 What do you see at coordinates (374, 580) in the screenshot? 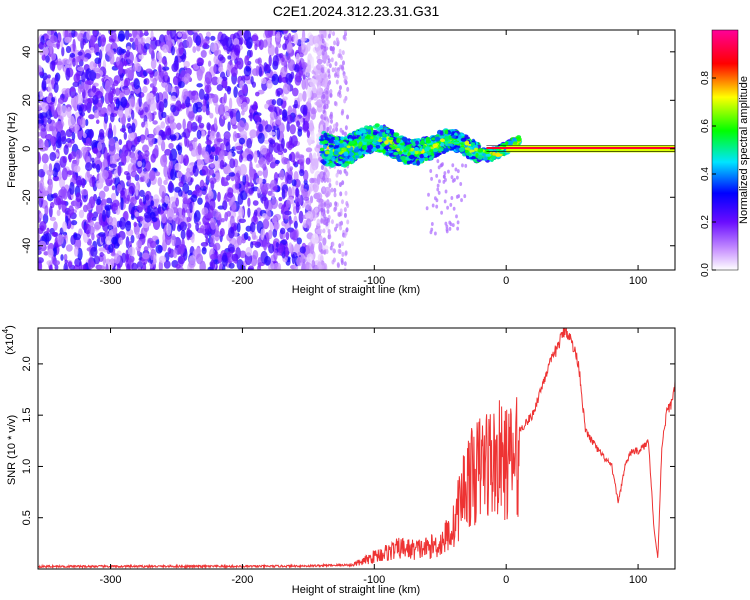
I see `x-tick-label: -100` at bounding box center [374, 580].